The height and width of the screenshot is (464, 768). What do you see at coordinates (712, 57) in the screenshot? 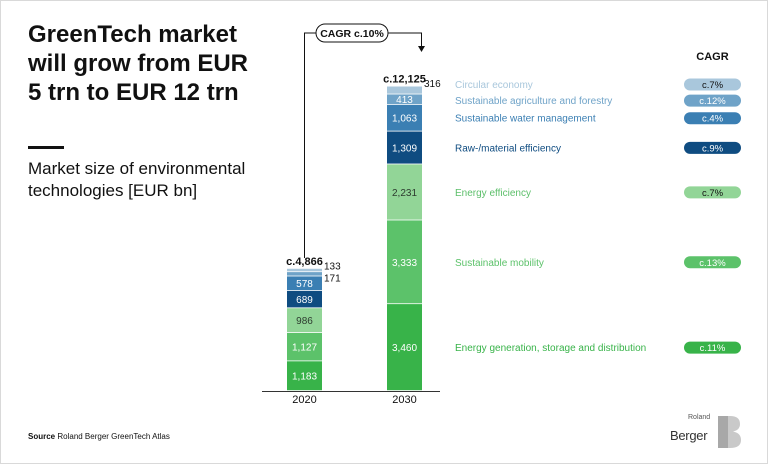
I see `cagr-column-header: CAGR` at bounding box center [712, 57].